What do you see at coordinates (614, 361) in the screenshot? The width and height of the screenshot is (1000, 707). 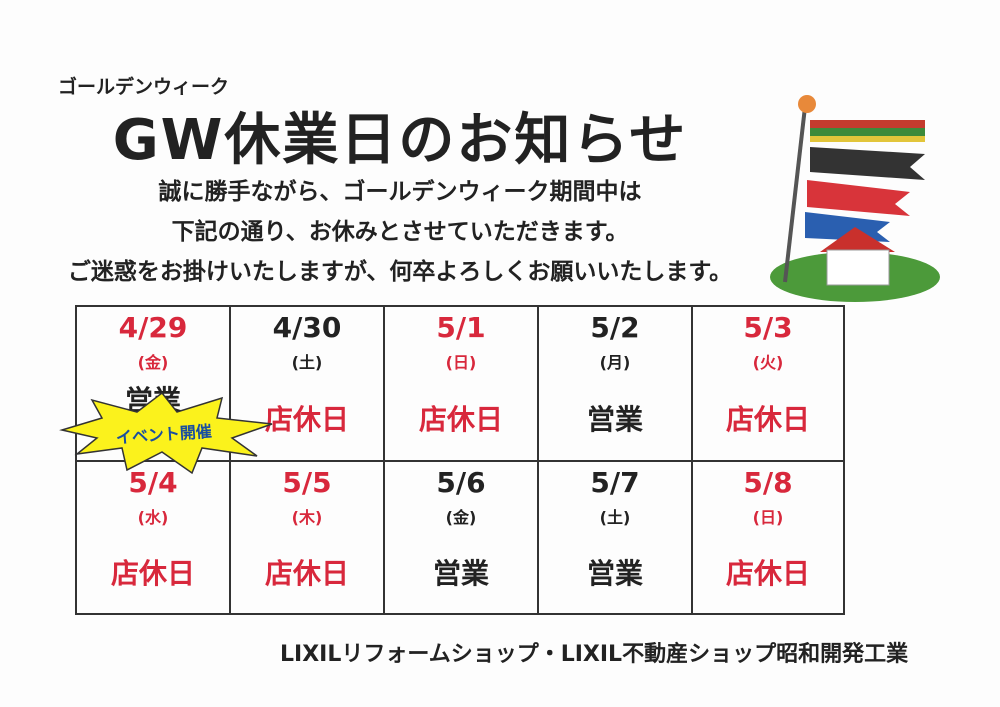 I see `day-weekday: (月)` at bounding box center [614, 361].